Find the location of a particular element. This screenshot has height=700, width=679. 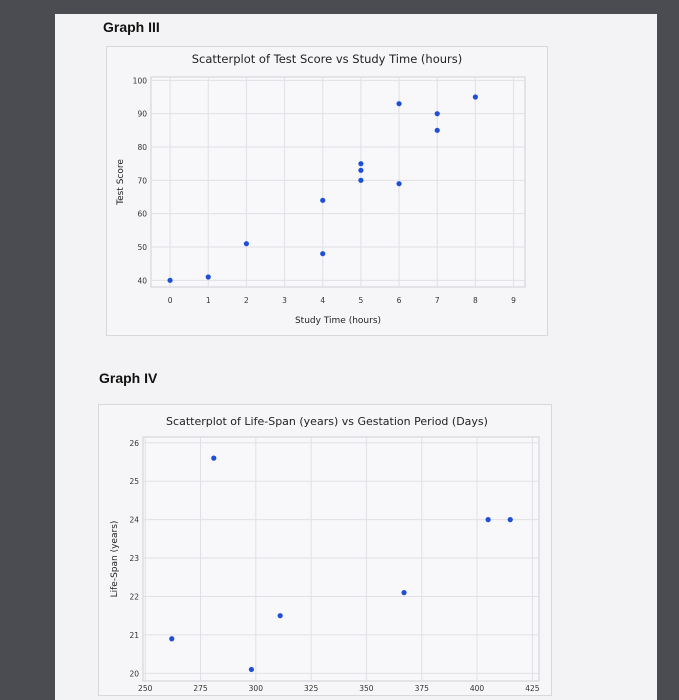

x-tick-label: 7 is located at coordinates (437, 300).